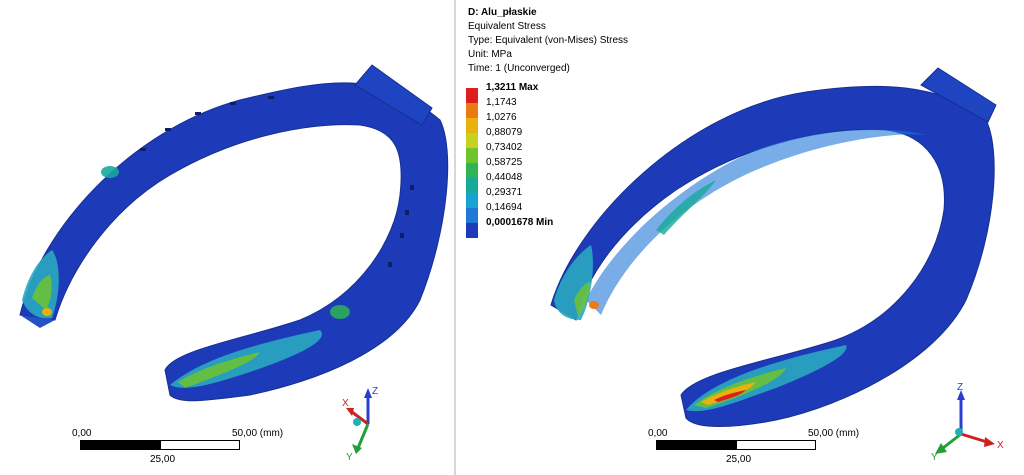 This screenshot has width=1024, height=475. Describe the element at coordinates (504, 132) in the screenshot. I see `legend-label: 0,88079` at that location.